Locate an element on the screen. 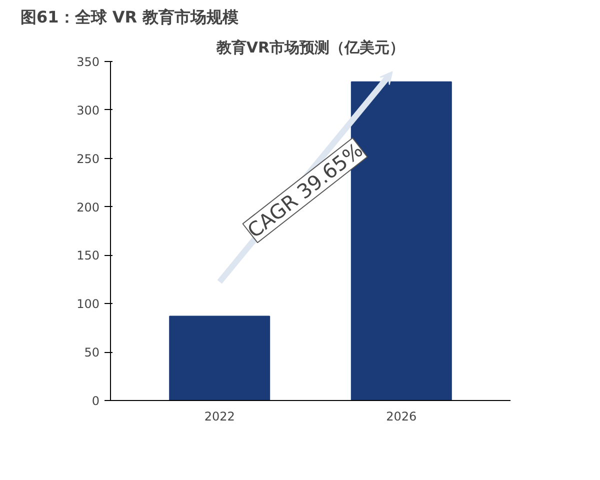 The height and width of the screenshot is (480, 600). x-tick-label: 2022 is located at coordinates (219, 417).